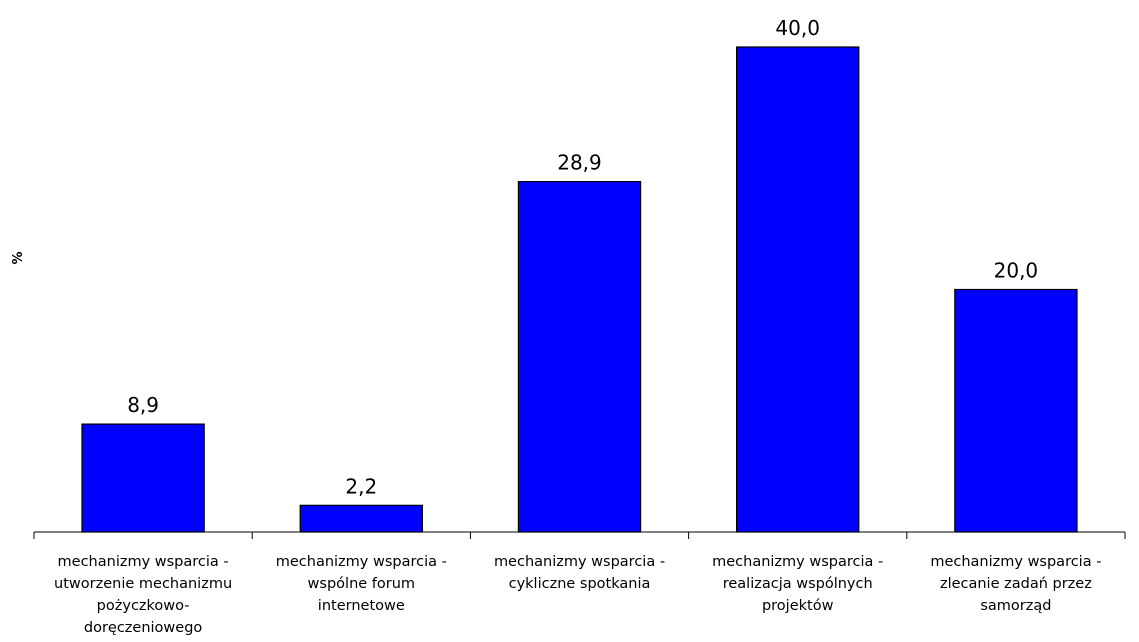  I want to click on data-label-3: 28,9, so click(579, 163).